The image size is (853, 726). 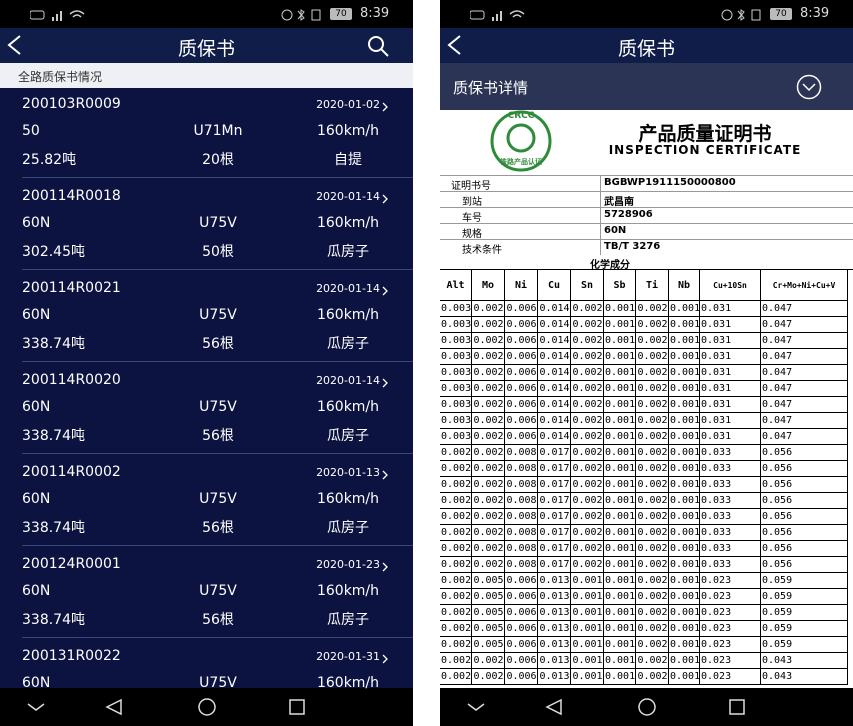 What do you see at coordinates (521, 285) in the screenshot?
I see `column-header: Ni` at bounding box center [521, 285].